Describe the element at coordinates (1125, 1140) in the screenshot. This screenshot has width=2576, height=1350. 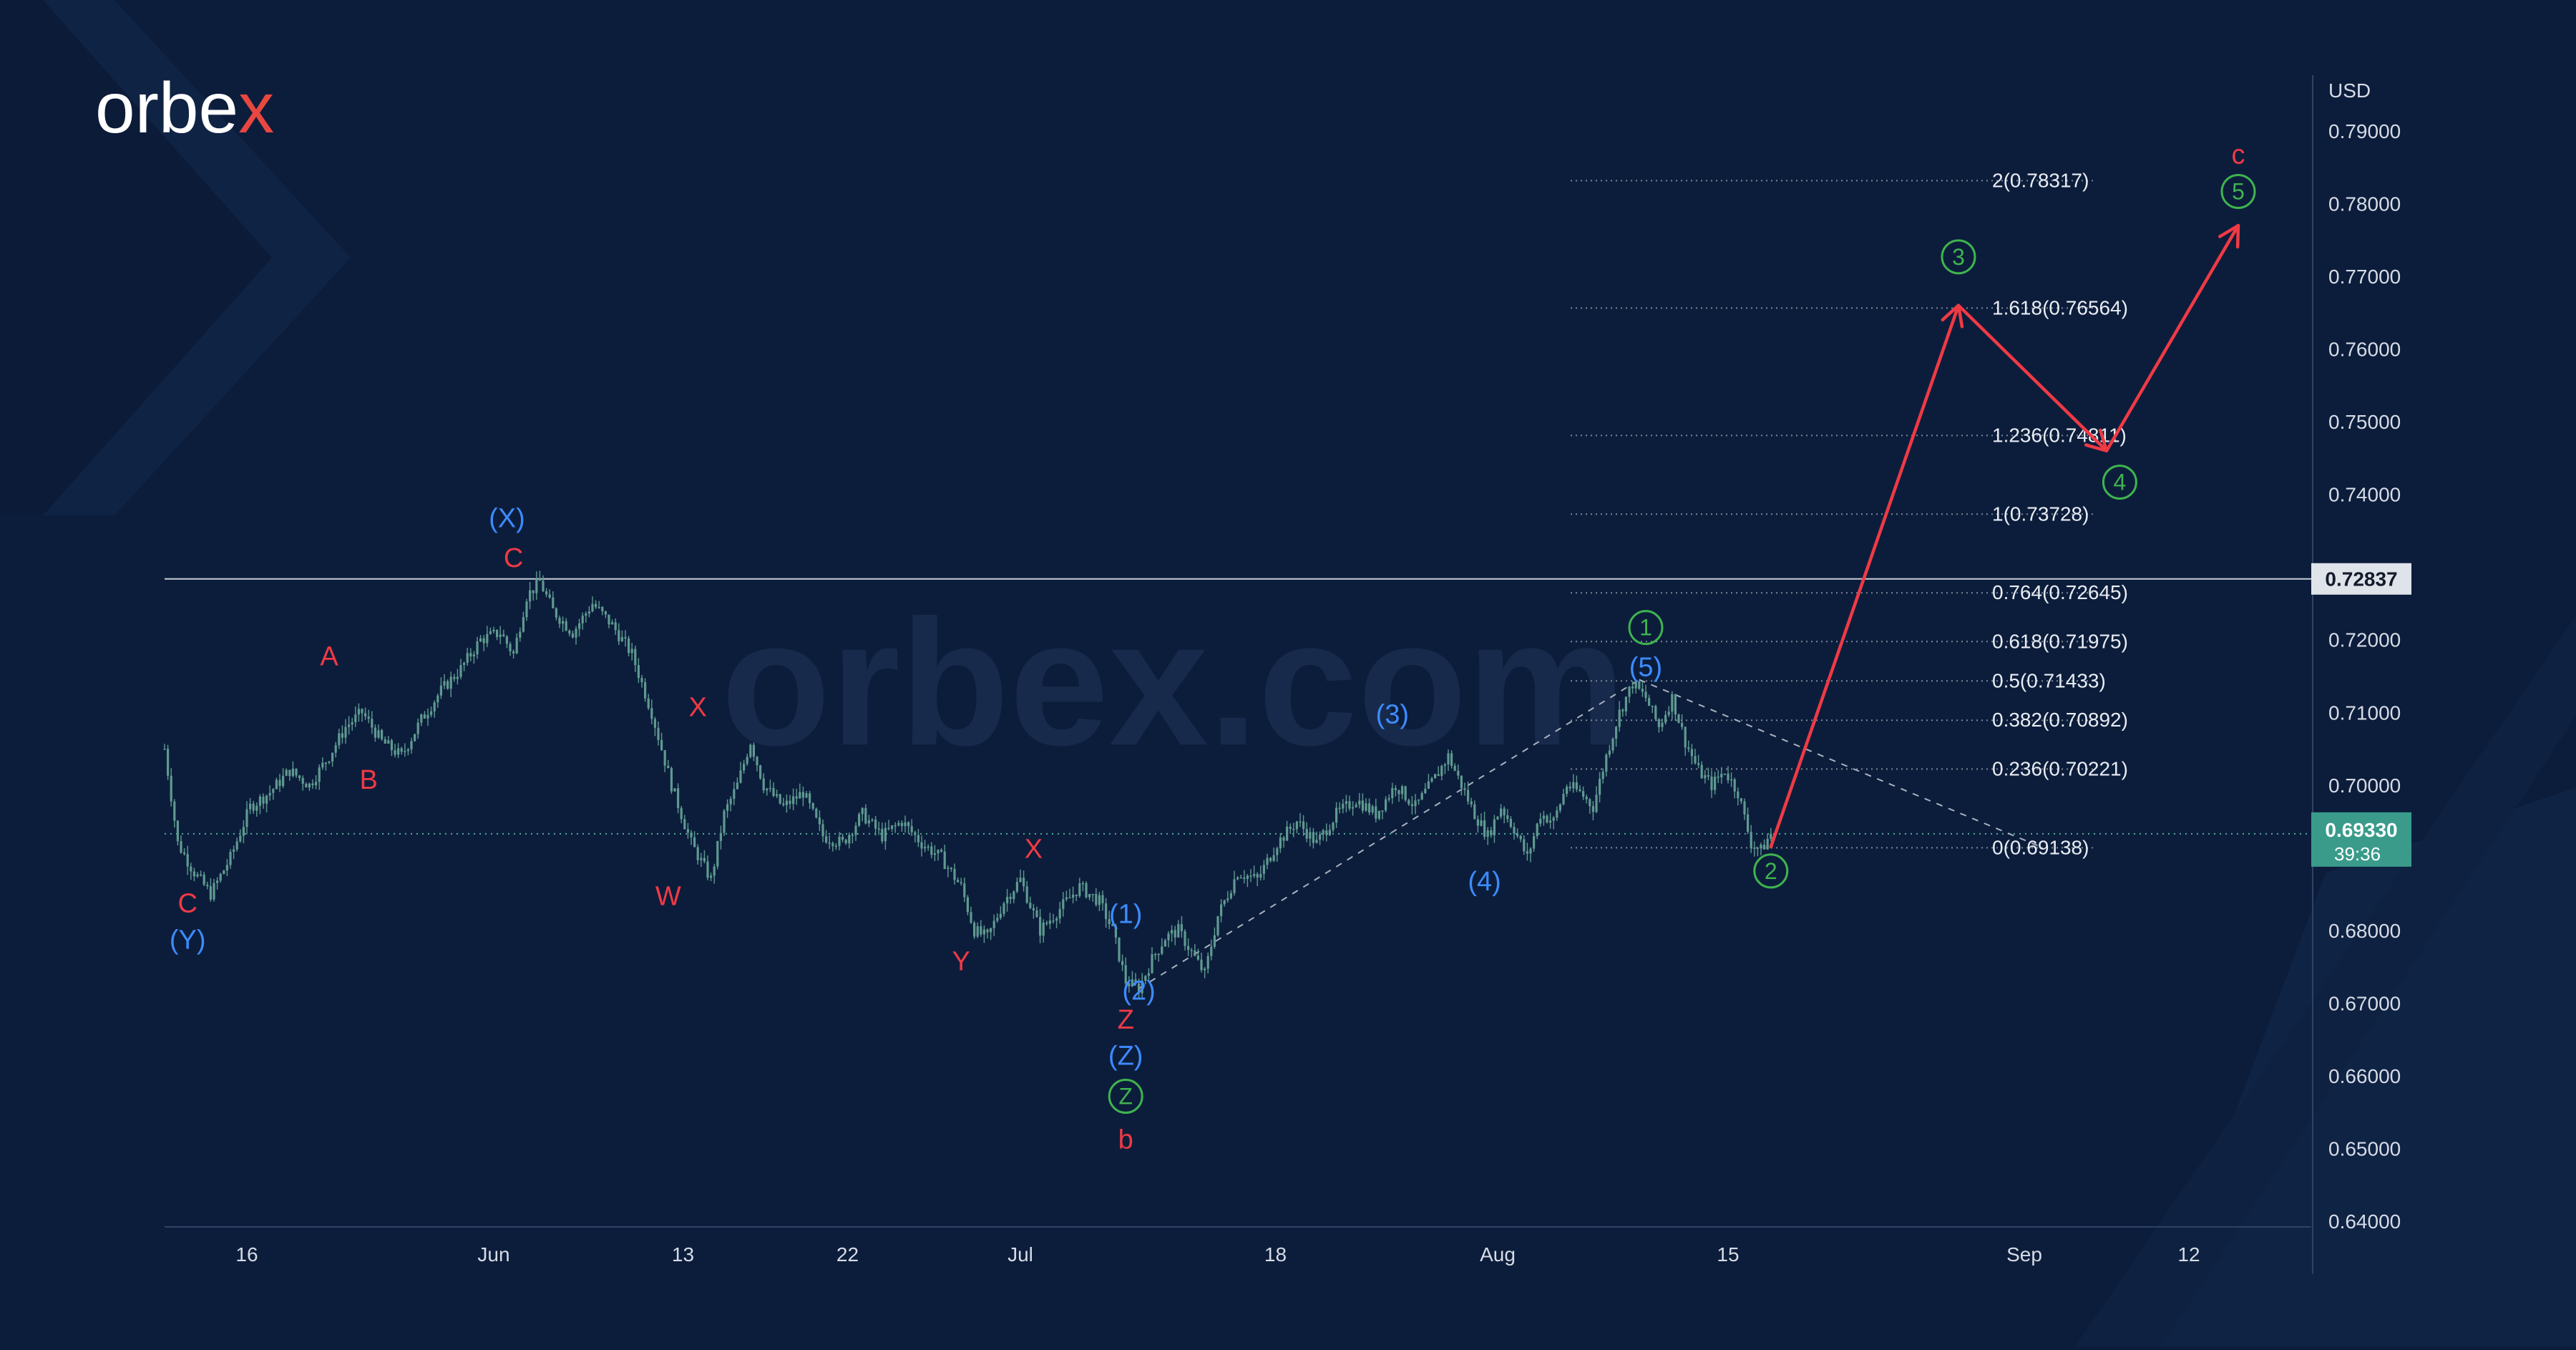
I see `wave-label: b` at that location.